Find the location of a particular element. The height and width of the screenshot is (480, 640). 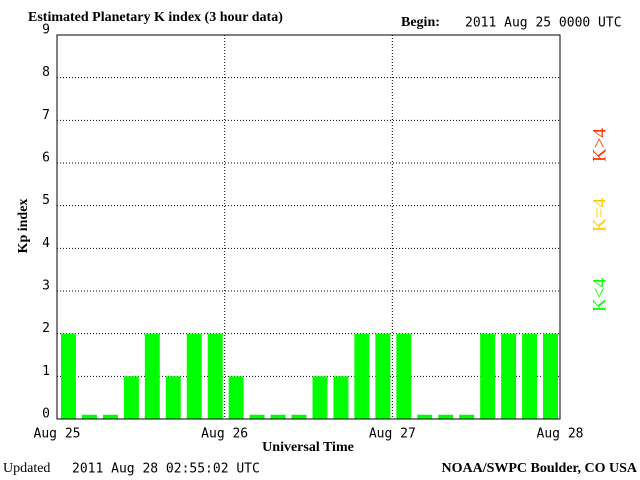

y-tick-label: 0 is located at coordinates (46, 414).